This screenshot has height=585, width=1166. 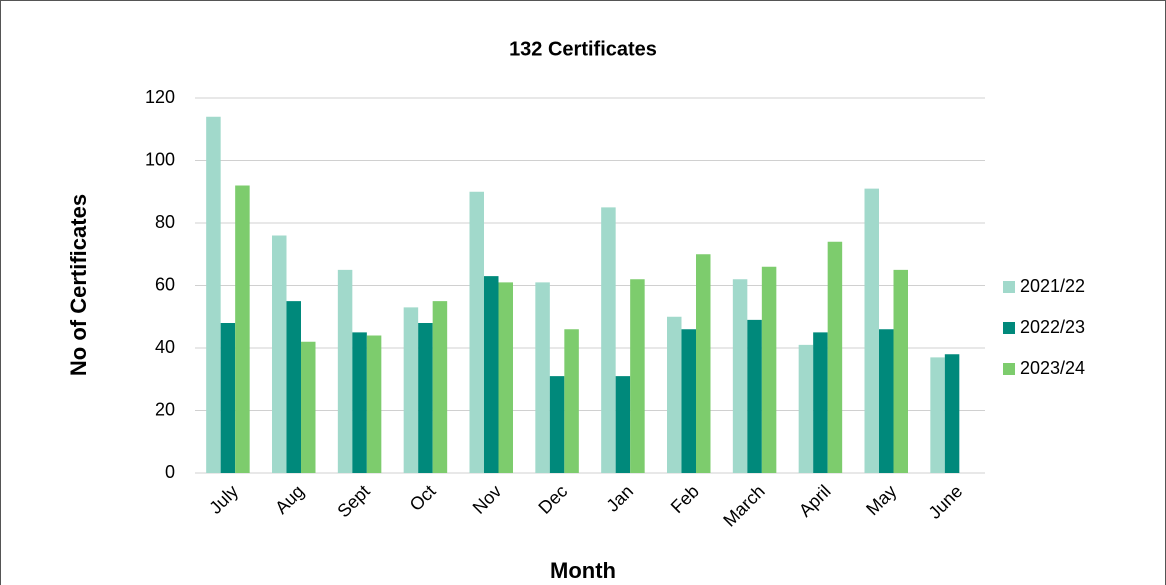 I want to click on x-axis-label: Month, so click(x=583, y=570).